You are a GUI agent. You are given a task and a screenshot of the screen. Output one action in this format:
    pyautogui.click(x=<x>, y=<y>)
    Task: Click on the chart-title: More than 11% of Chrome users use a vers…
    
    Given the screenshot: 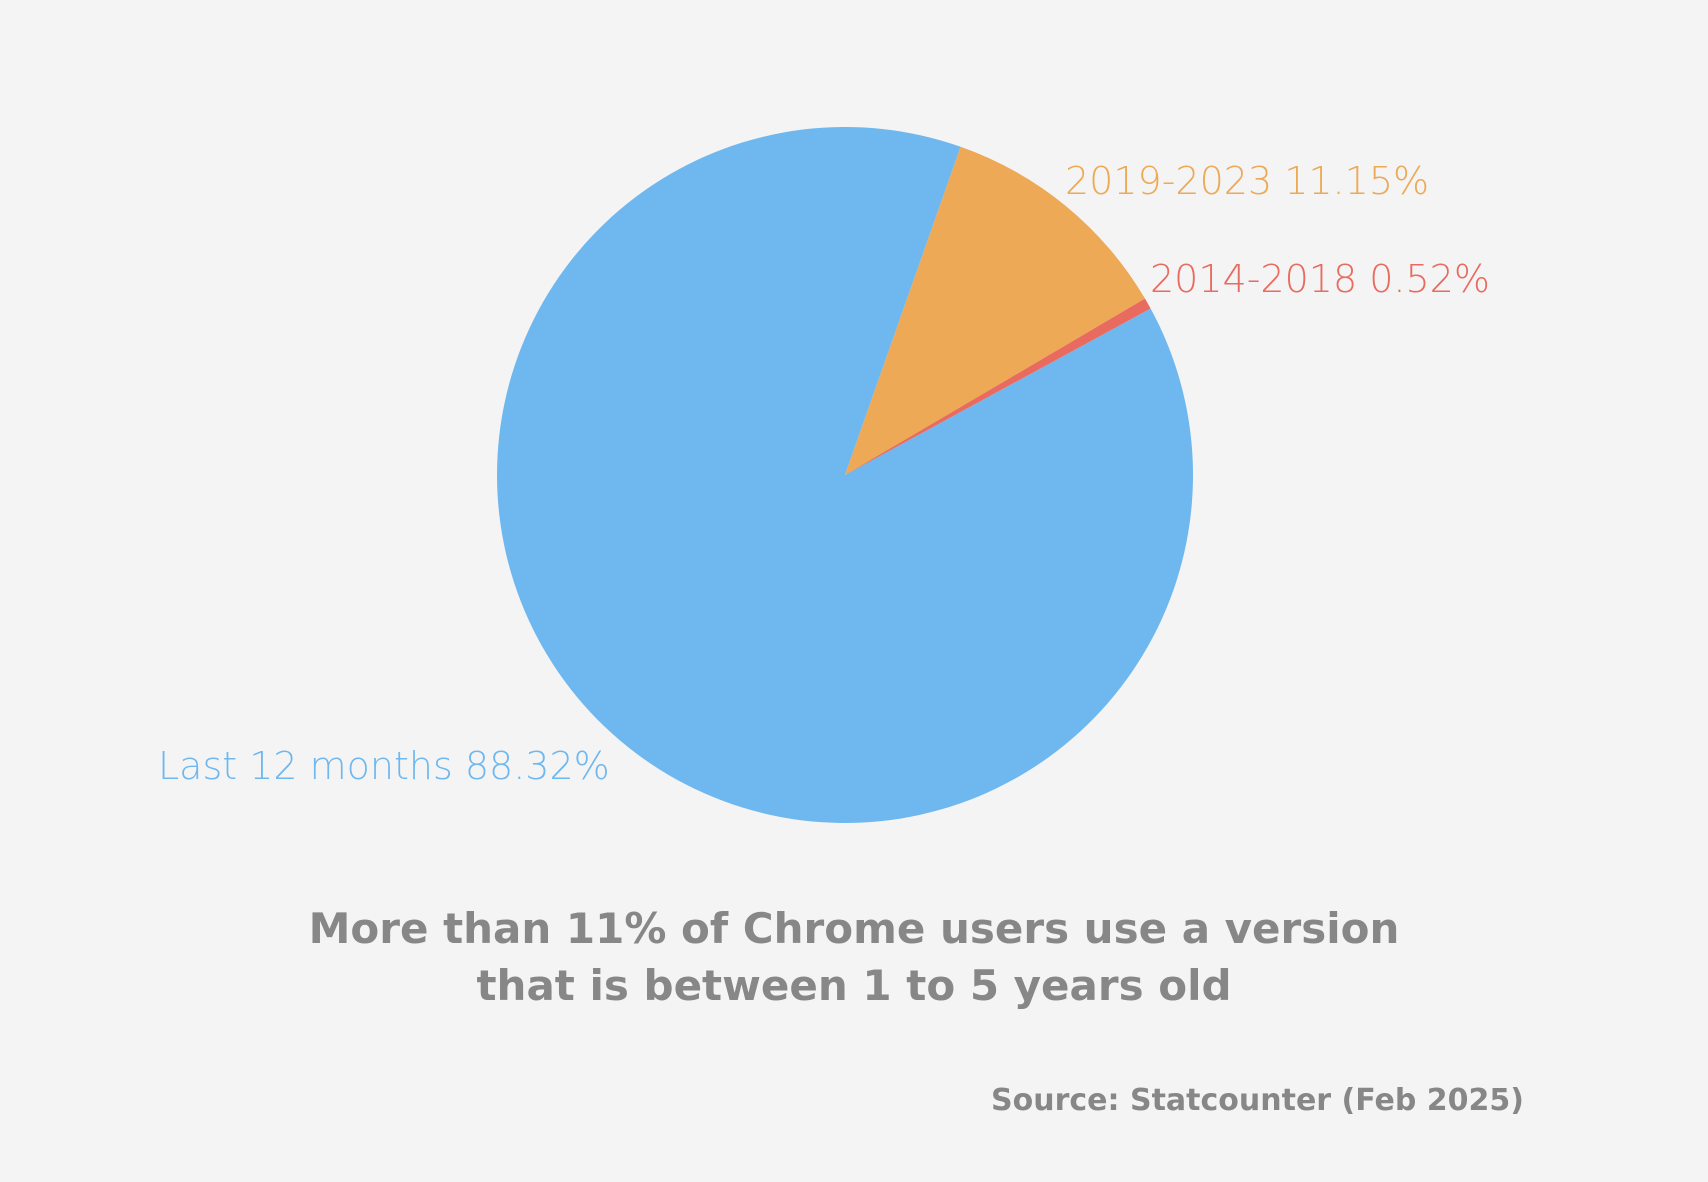 What is the action you would take?
    pyautogui.click(x=854, y=957)
    